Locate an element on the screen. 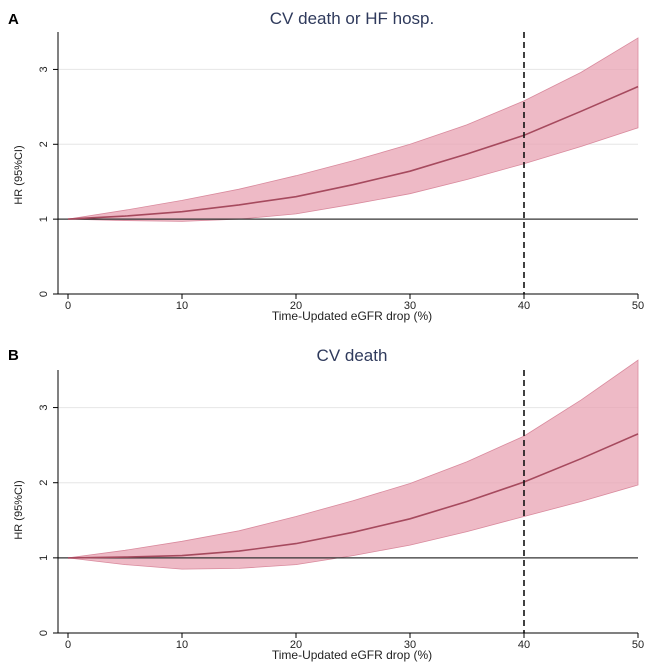 The width and height of the screenshot is (648, 664). x-tick-label-a: 50 is located at coordinates (638, 306).